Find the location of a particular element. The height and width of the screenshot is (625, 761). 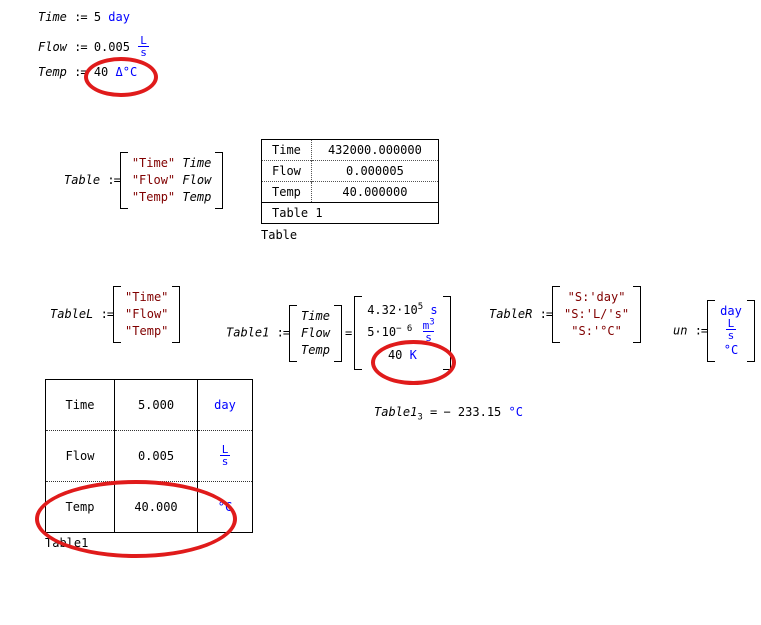

index-evaluation-value: − 233.15 is located at coordinates (472, 412).